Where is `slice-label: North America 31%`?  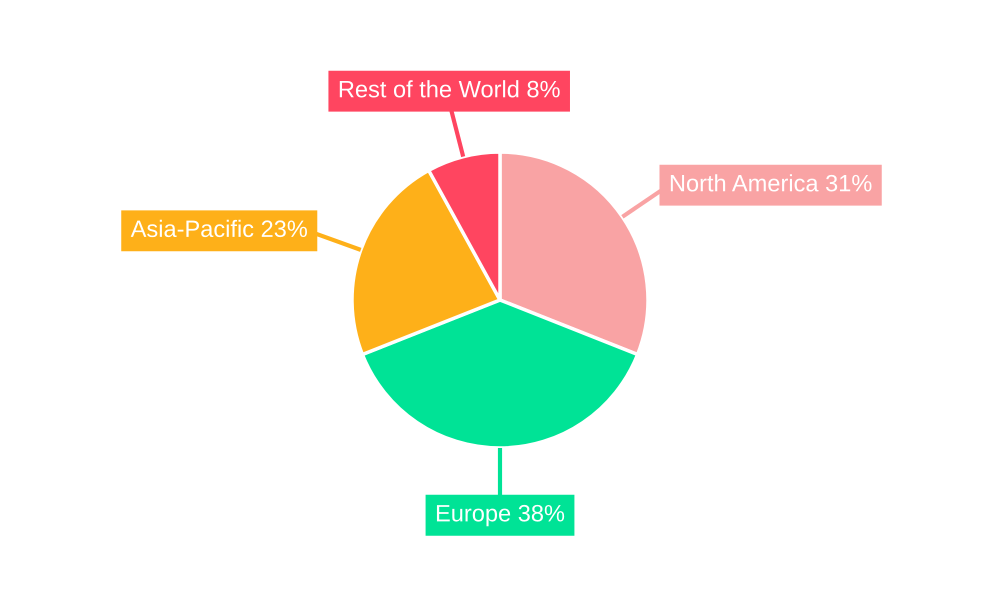
slice-label: North America 31% is located at coordinates (771, 183).